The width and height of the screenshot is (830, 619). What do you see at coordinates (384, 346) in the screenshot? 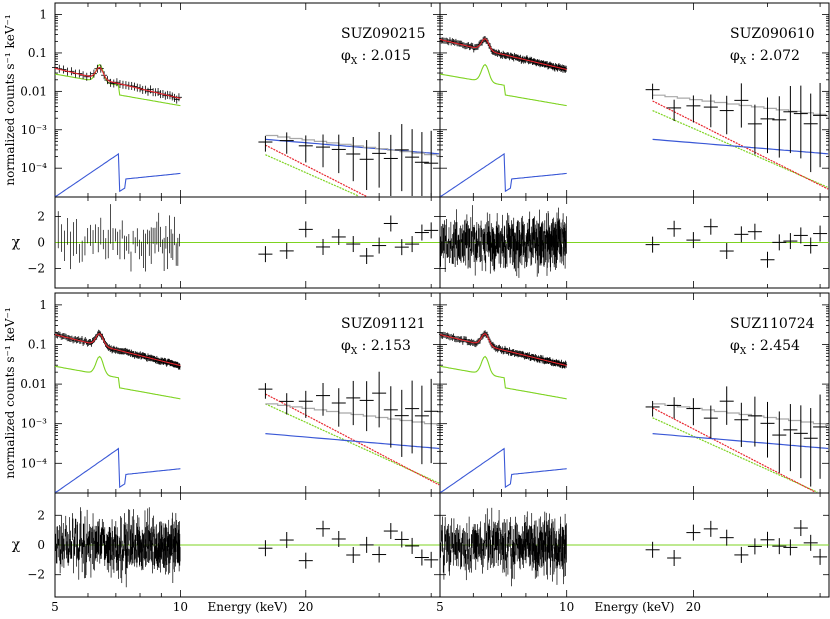
I see `phi-value: : 2.153` at bounding box center [384, 346].